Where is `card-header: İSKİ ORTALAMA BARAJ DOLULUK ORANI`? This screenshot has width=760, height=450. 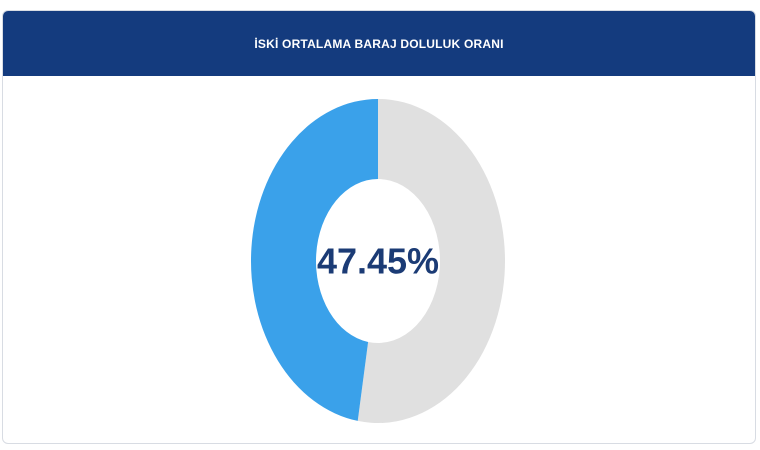
card-header: İSKİ ORTALAMA BARAJ DOLULUK ORANI is located at coordinates (379, 43).